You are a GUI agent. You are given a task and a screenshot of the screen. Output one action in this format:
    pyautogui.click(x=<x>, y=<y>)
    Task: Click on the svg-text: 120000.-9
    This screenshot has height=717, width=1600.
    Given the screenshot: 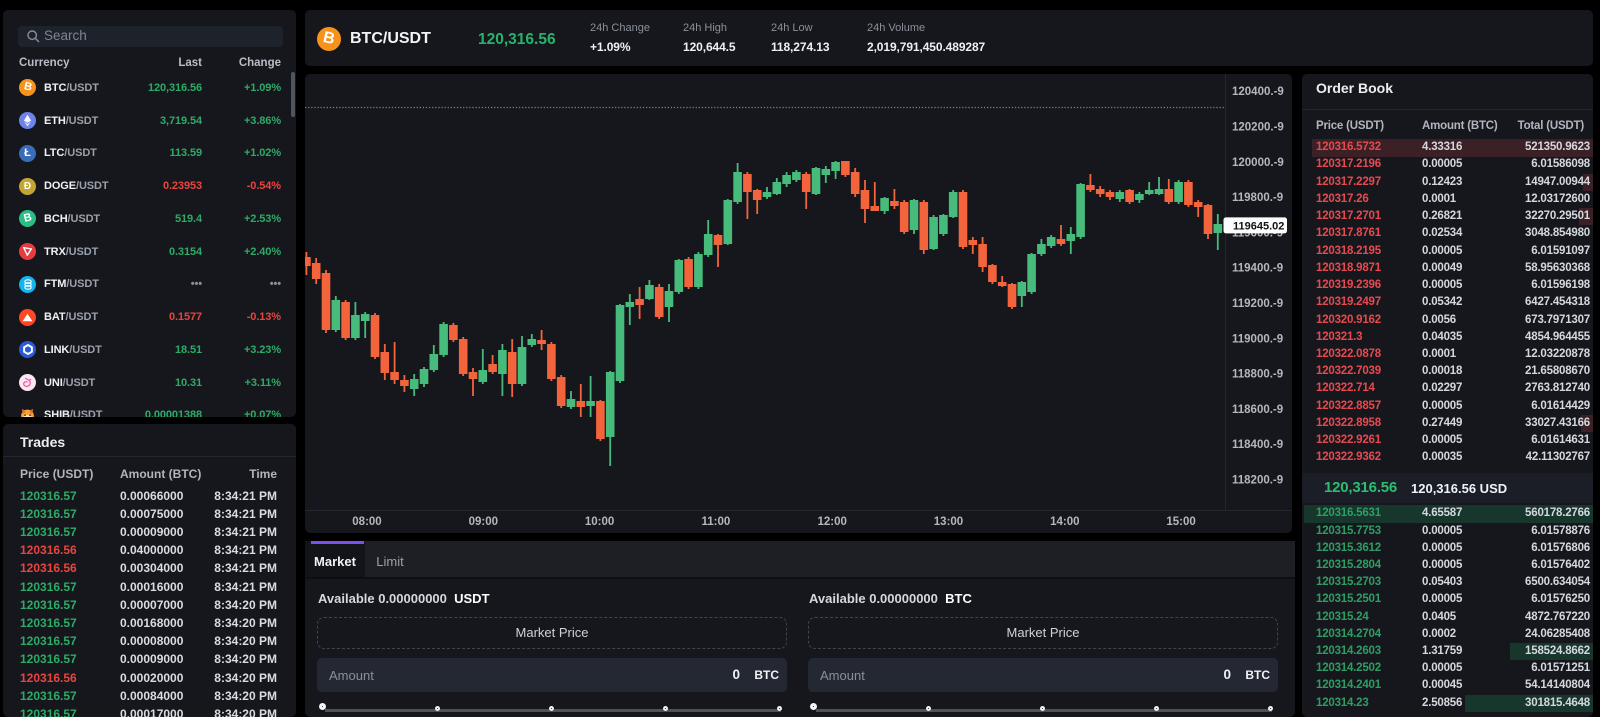 What is the action you would take?
    pyautogui.click(x=1258, y=163)
    